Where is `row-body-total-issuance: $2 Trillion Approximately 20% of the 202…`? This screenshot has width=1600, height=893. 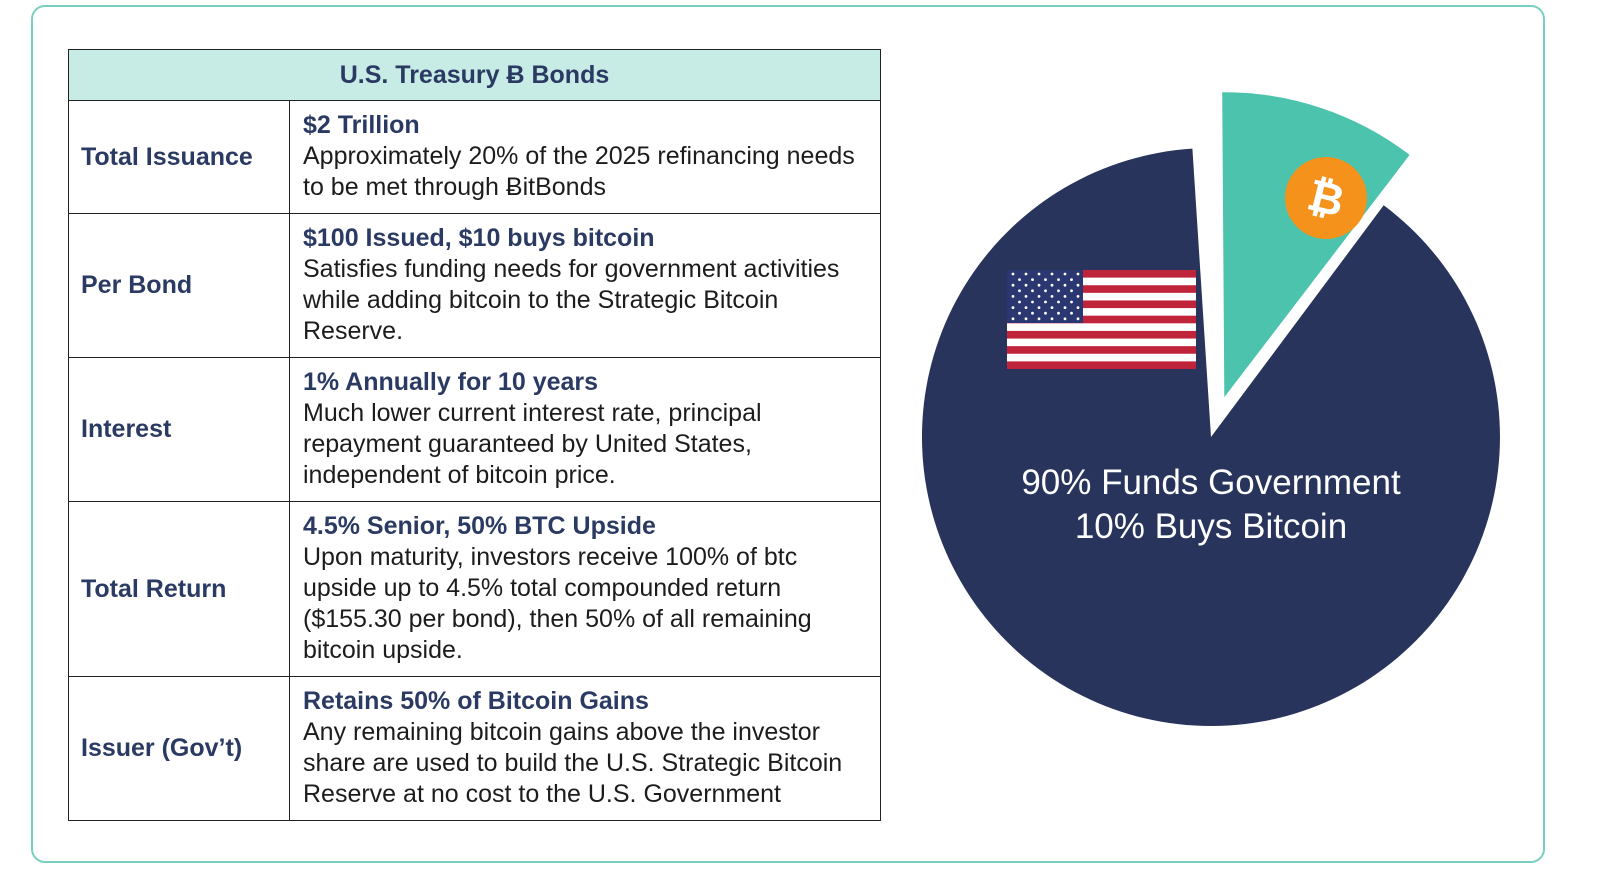
row-body-total-issuance: $2 Trillion Approximately 20% of the 202… is located at coordinates (585, 157).